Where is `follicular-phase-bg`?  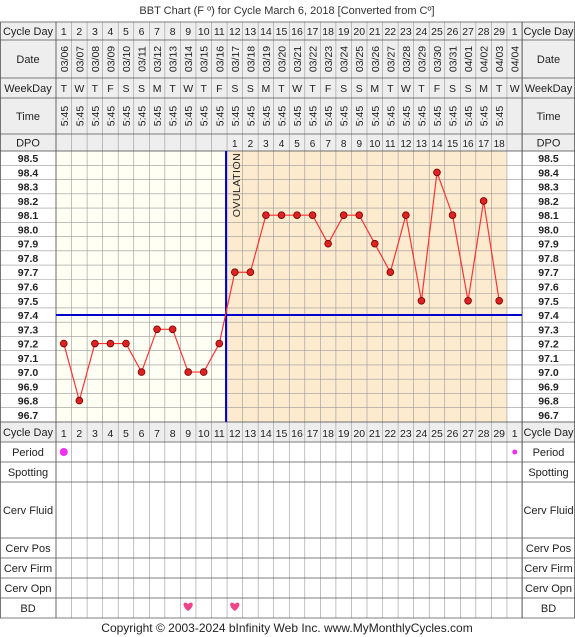 follicular-phase-bg is located at coordinates (142, 286).